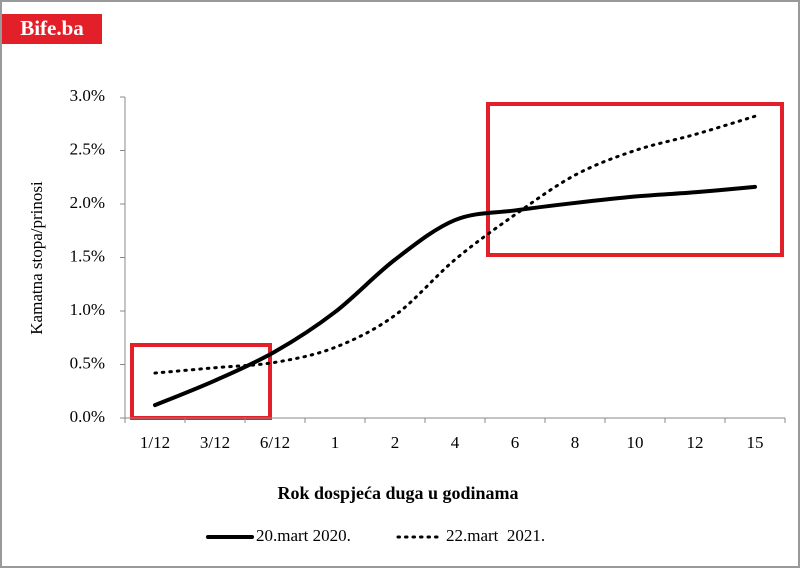 This screenshot has height=568, width=800. Describe the element at coordinates (215, 442) in the screenshot. I see `x-tick-label: 3/12` at that location.